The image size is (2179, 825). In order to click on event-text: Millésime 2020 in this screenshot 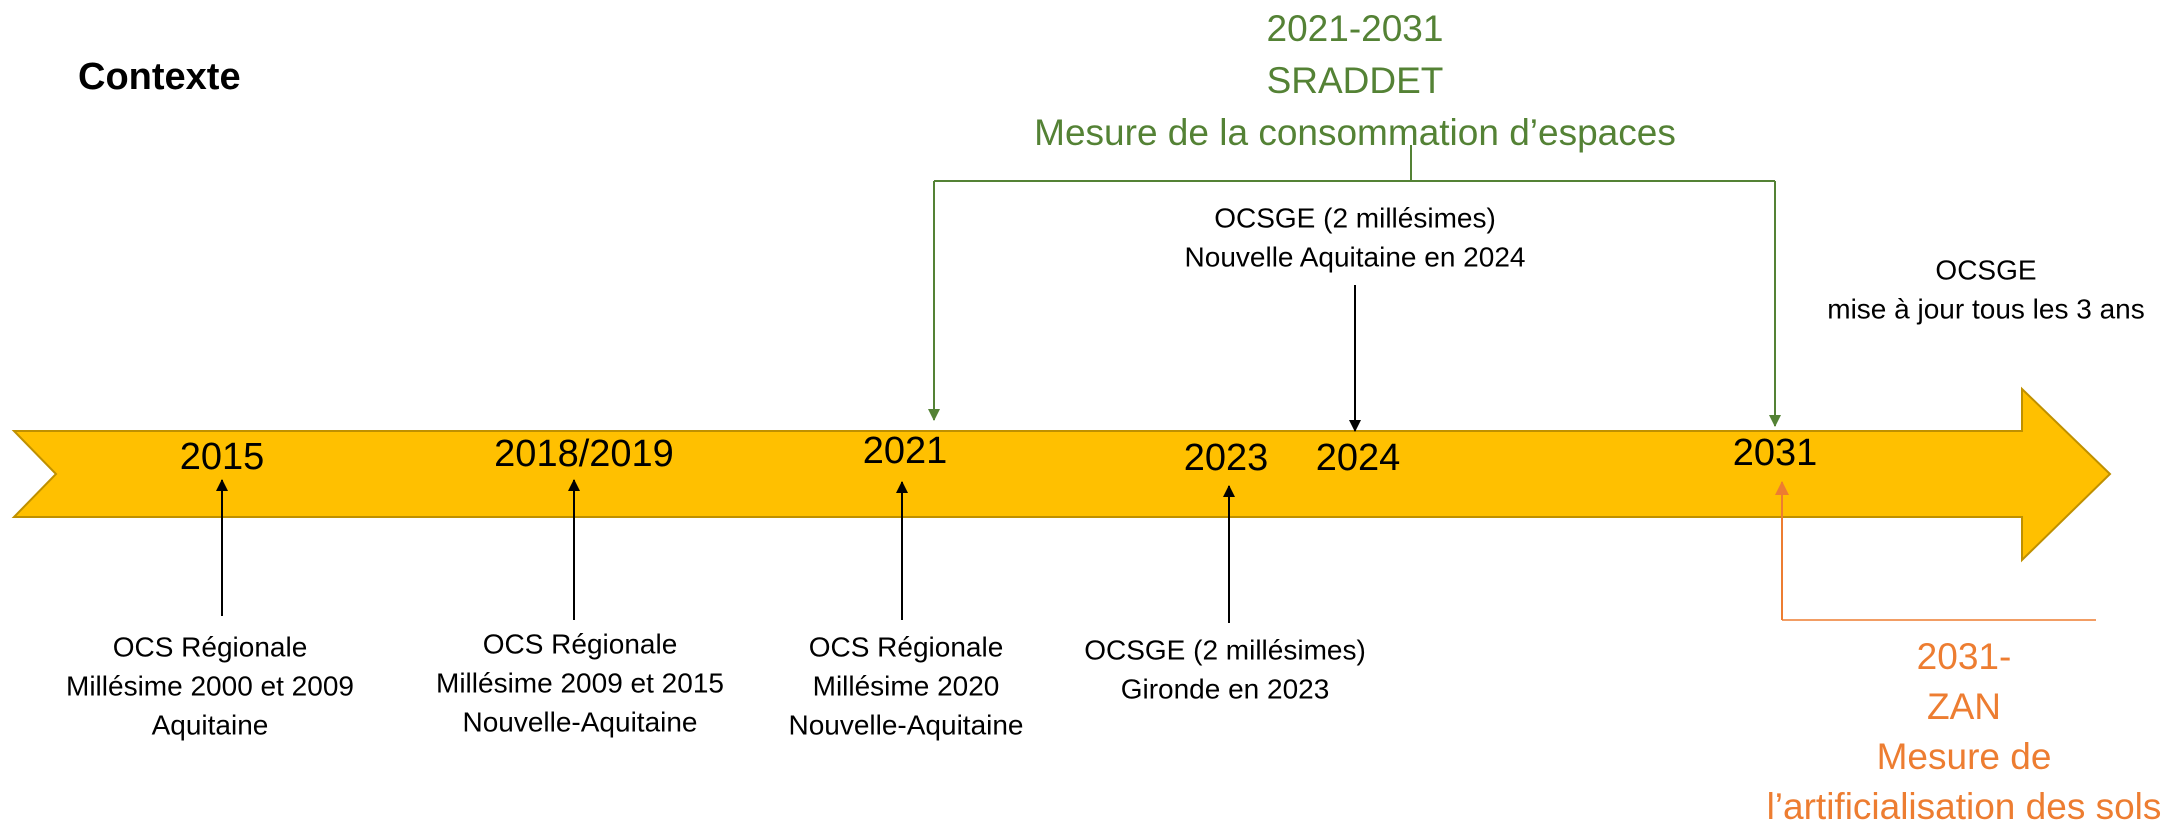, I will do `click(906, 685)`.